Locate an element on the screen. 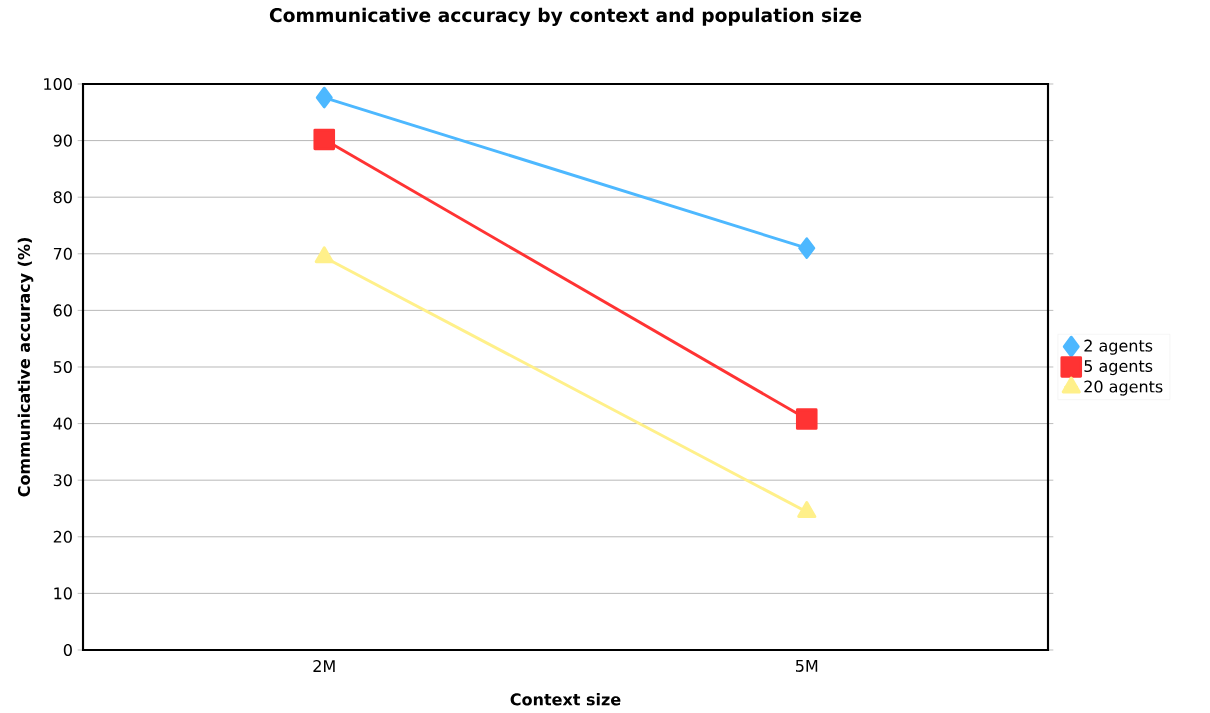 This screenshot has height=713, width=1210. y-tick-label: 100 is located at coordinates (58, 84).